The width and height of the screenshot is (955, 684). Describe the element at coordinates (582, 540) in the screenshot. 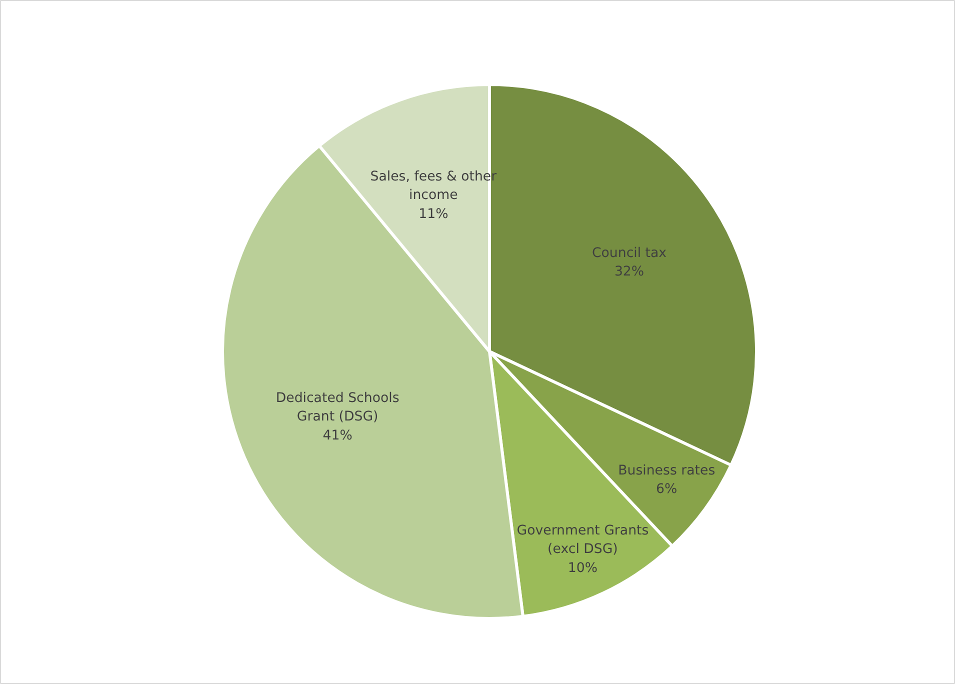

I see `slice-label: Government Grants (excl DSG)` at that location.